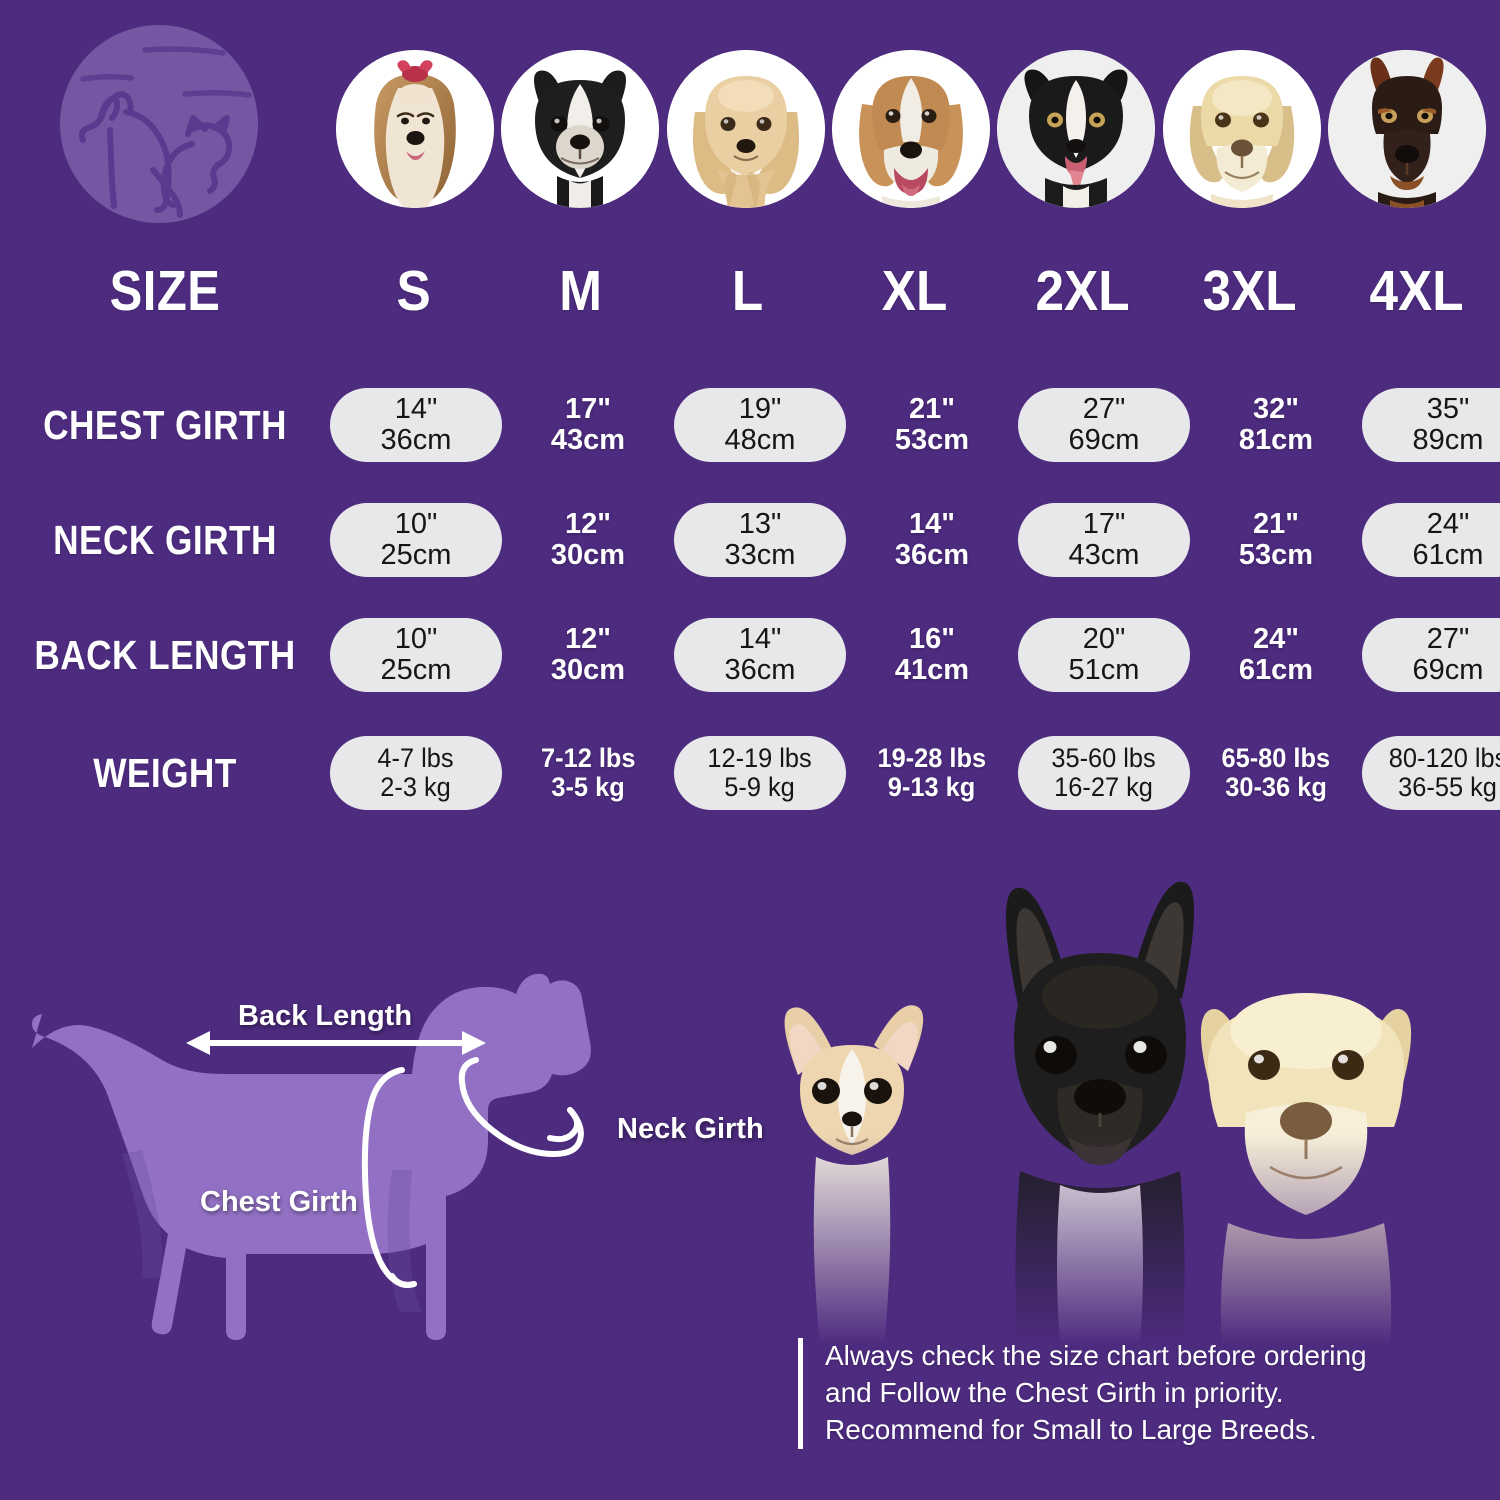 The width and height of the screenshot is (1500, 1500). What do you see at coordinates (1104, 638) in the screenshot?
I see `value-inches: 20"` at bounding box center [1104, 638].